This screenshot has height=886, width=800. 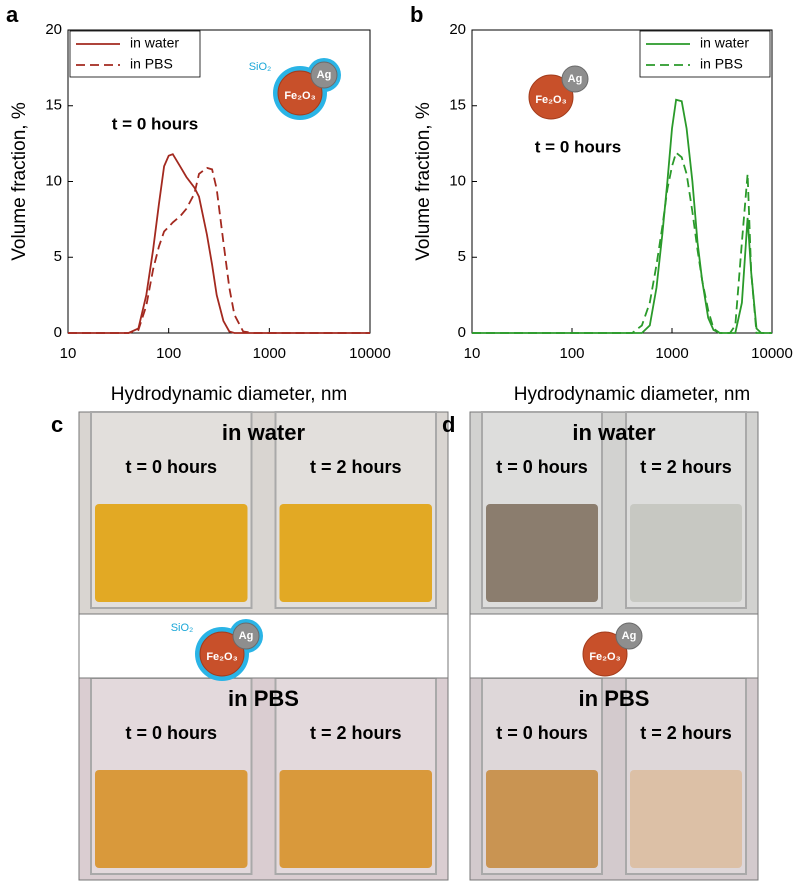 I want to click on panel-label: d, so click(x=448, y=424).